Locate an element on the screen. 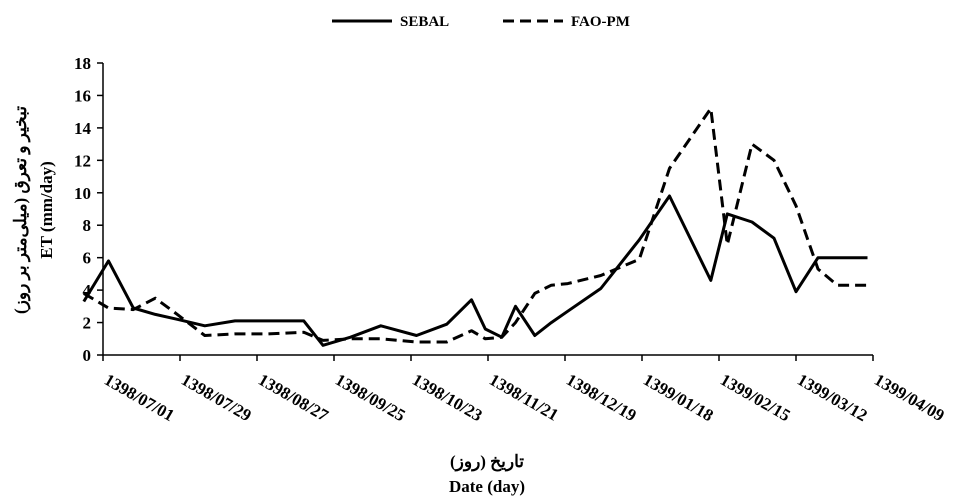  y-tick-label: 16 is located at coordinates (82, 95).